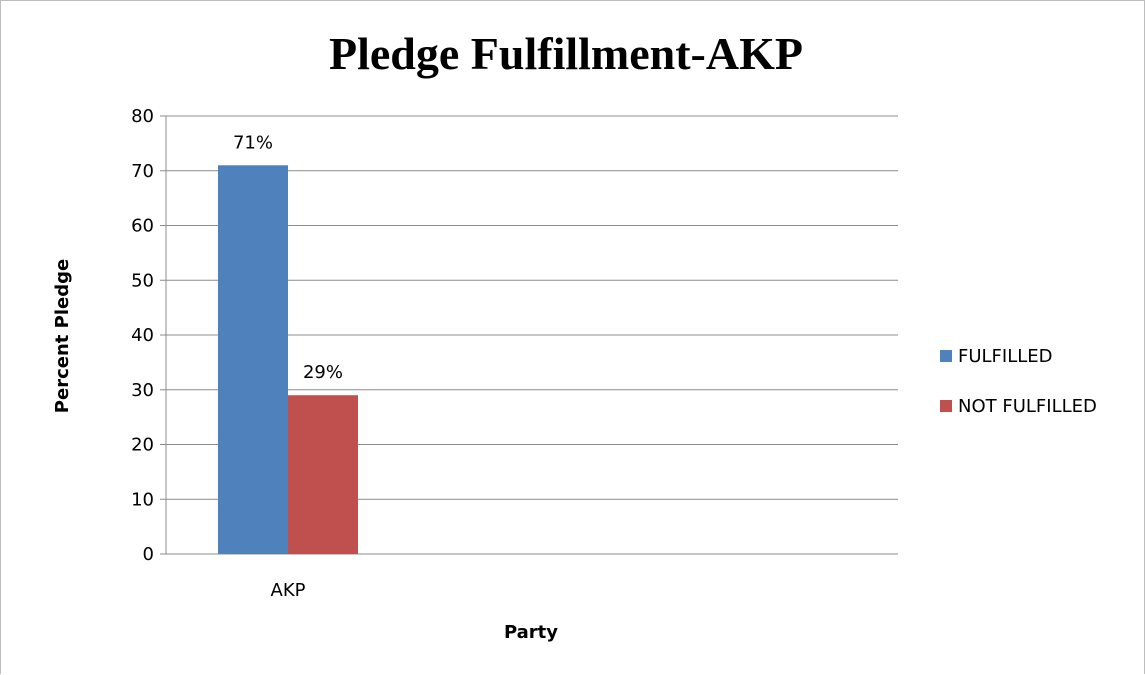 The width and height of the screenshot is (1145, 675). Describe the element at coordinates (531, 632) in the screenshot. I see `x-axis-title: Party` at that location.